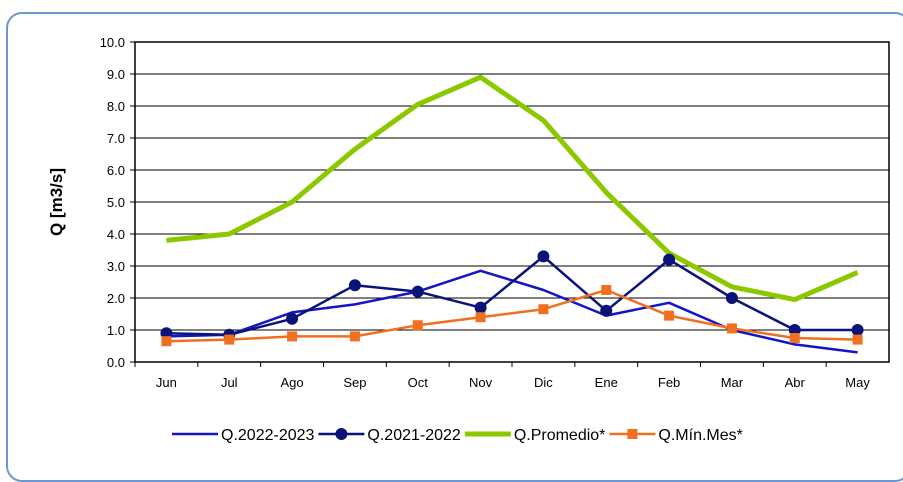 The height and width of the screenshot is (482, 903). What do you see at coordinates (700, 435) in the screenshot?
I see `legend-label: Q.Mín.Mes*` at bounding box center [700, 435].